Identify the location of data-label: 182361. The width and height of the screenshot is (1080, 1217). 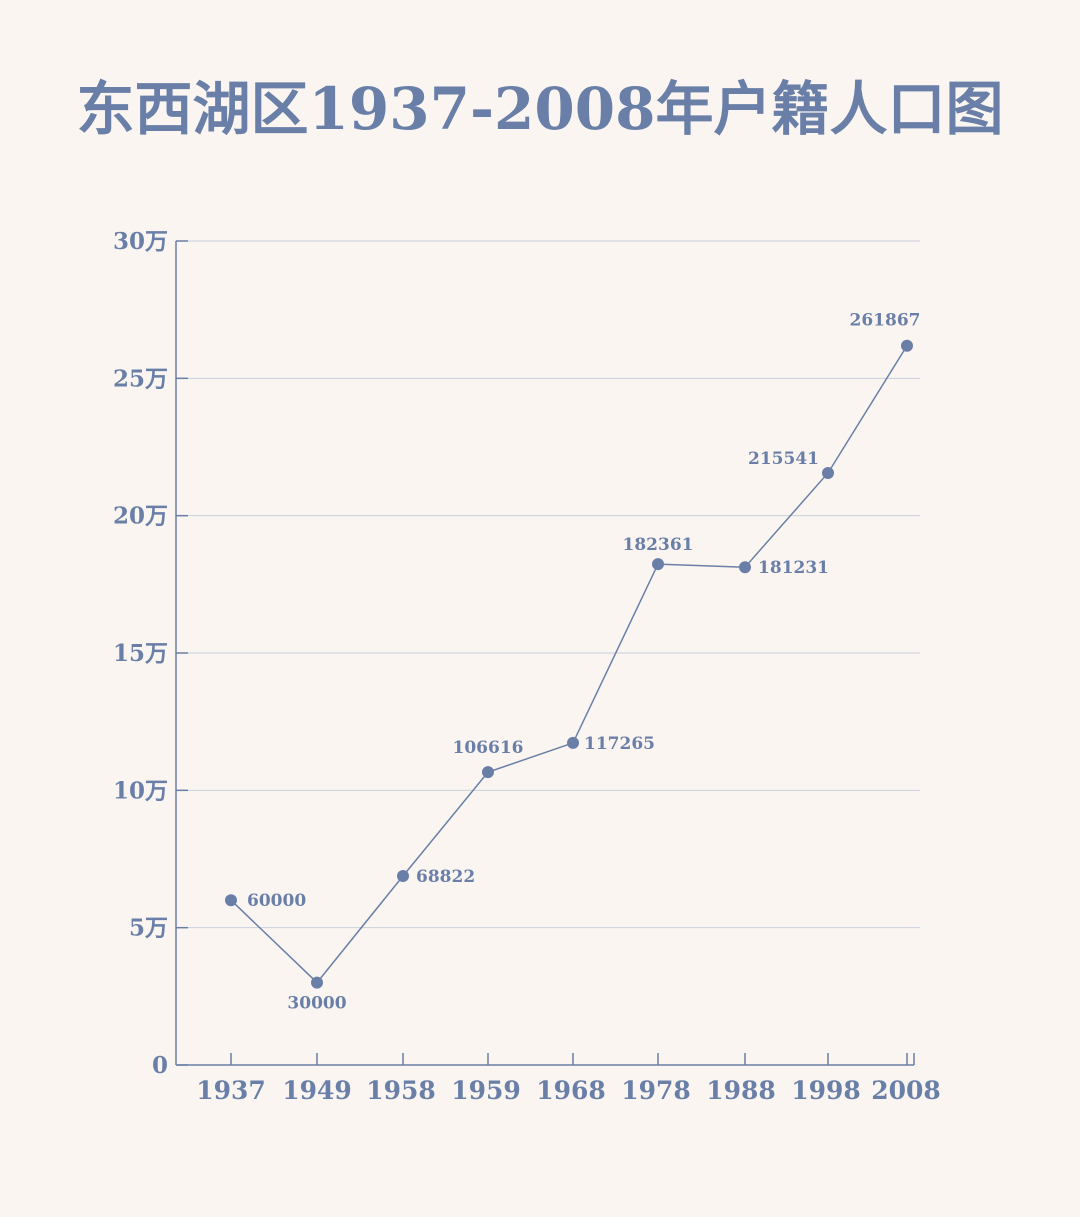
(658, 545).